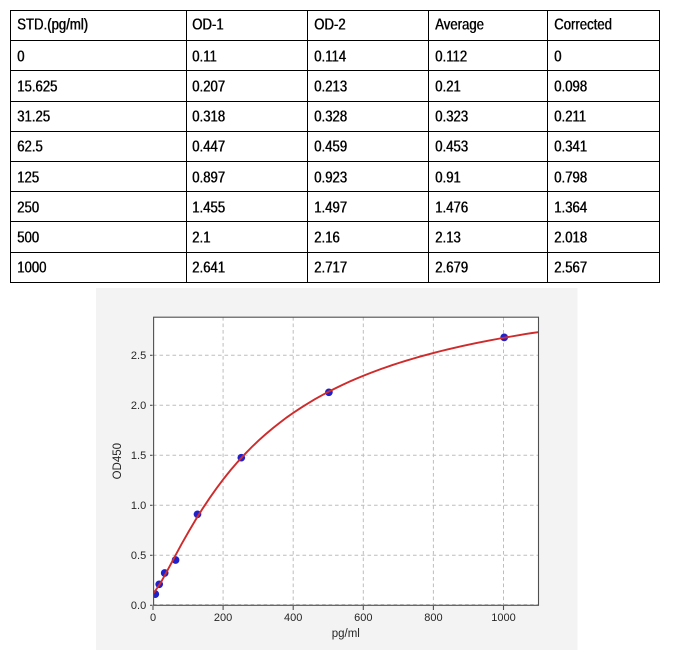  Describe the element at coordinates (138, 556) in the screenshot. I see `svg-text: 0.5` at that location.